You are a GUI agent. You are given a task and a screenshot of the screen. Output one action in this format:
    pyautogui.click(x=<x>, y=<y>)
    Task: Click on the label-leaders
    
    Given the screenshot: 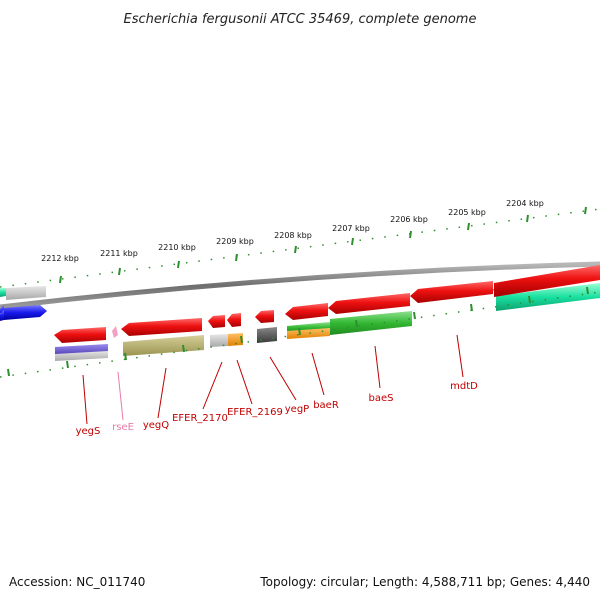 What is the action you would take?
    pyautogui.click(x=273, y=379)
    